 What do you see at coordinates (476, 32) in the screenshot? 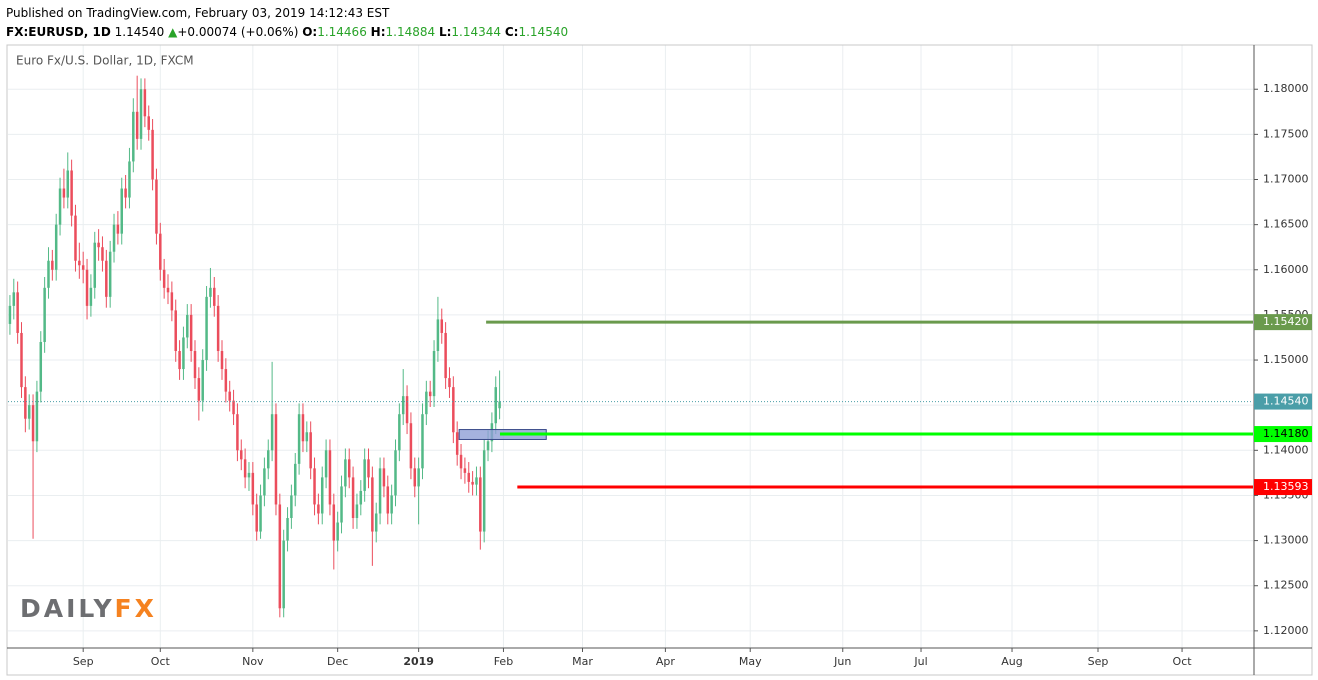
I see `ohlc-value: 1.14344` at bounding box center [476, 32].